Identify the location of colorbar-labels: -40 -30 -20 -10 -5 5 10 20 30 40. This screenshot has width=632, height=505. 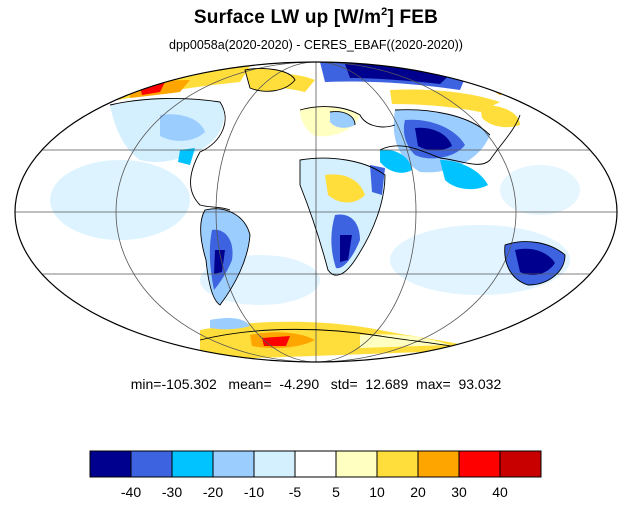
(314, 492).